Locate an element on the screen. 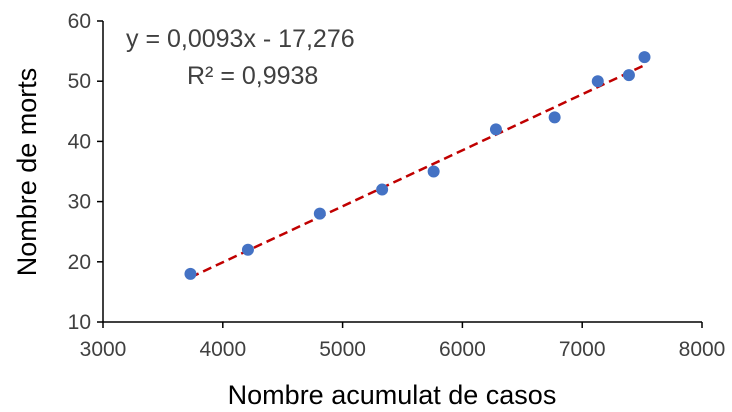 The width and height of the screenshot is (732, 412). x-axis-title: Nombre acumulat de casos is located at coordinates (392, 395).